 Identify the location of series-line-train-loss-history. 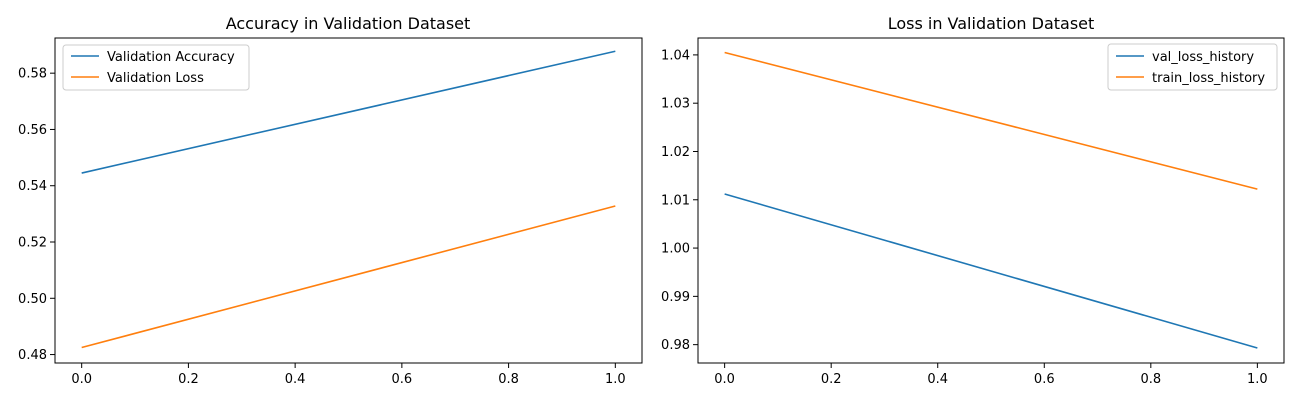
(991, 120).